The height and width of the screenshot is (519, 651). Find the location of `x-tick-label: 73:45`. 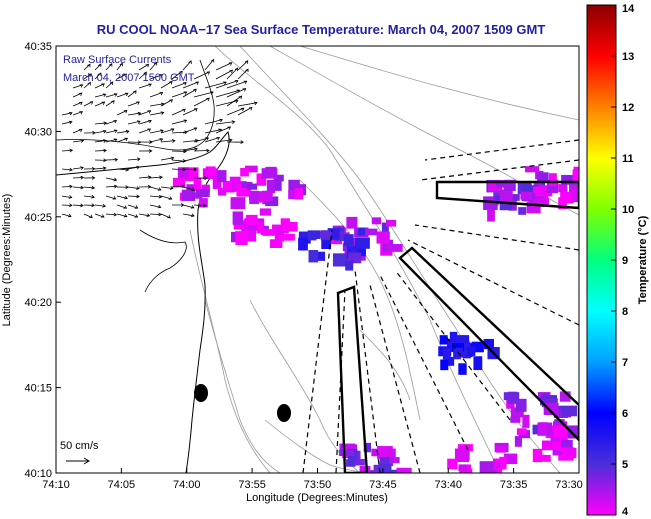

x-tick-label: 73:45 is located at coordinates (383, 485).